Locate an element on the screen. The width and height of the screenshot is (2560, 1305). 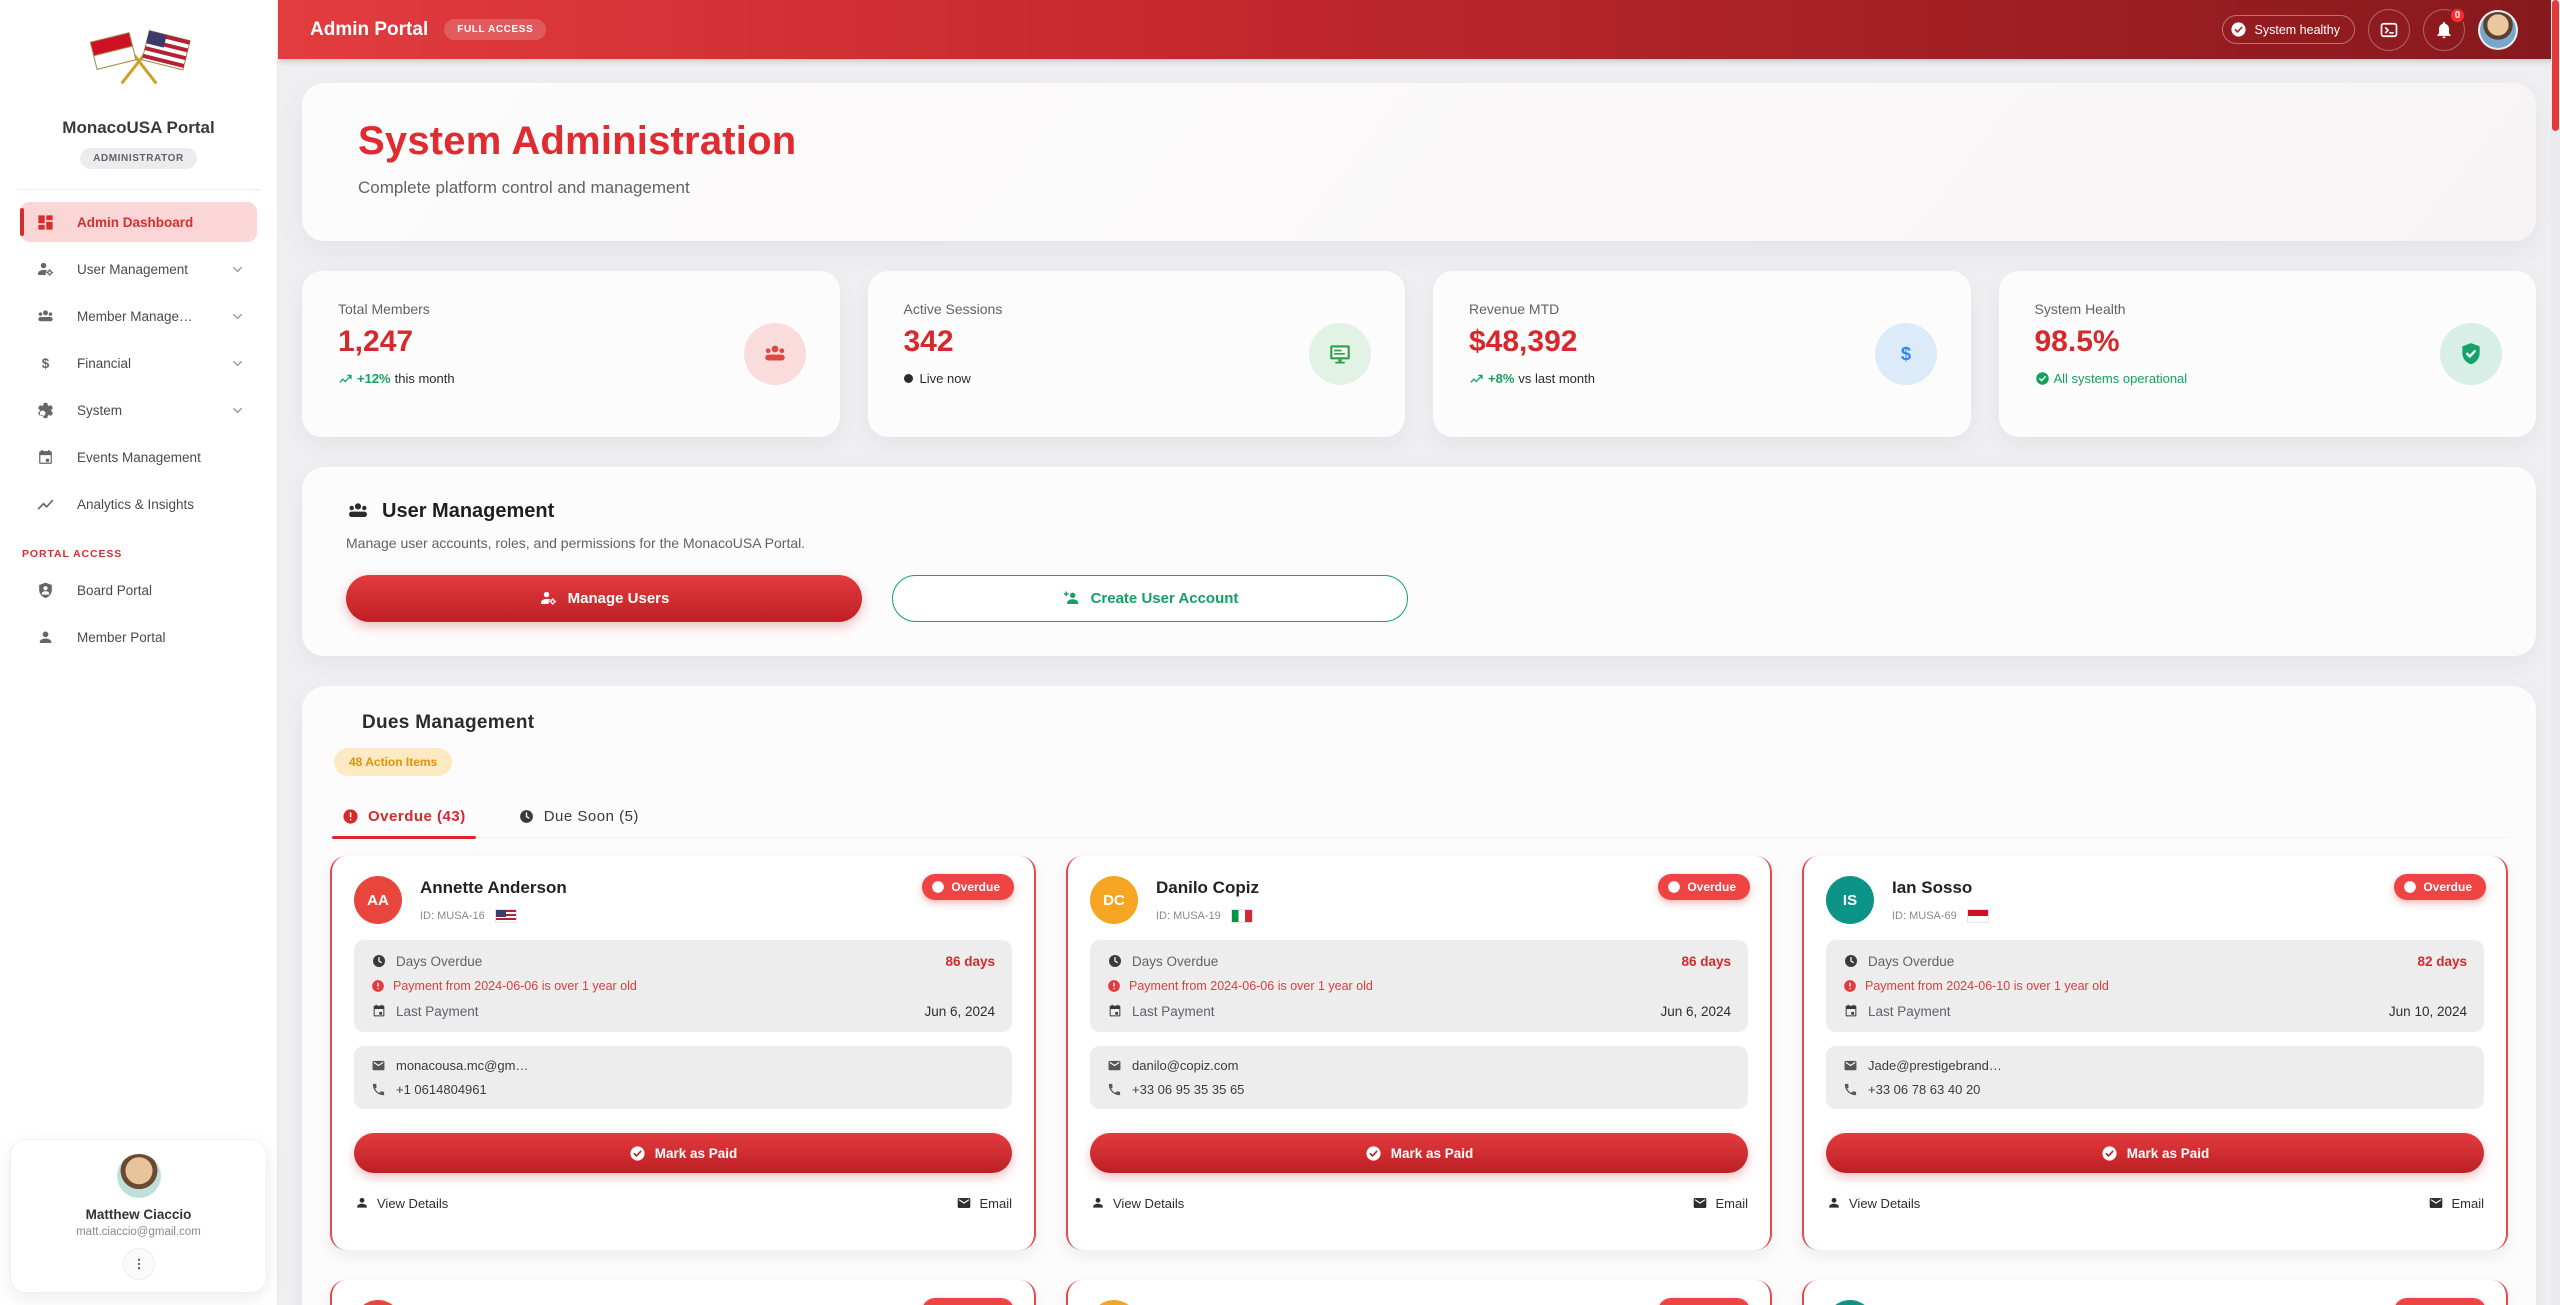
avatar: DC is located at coordinates (1114, 900).